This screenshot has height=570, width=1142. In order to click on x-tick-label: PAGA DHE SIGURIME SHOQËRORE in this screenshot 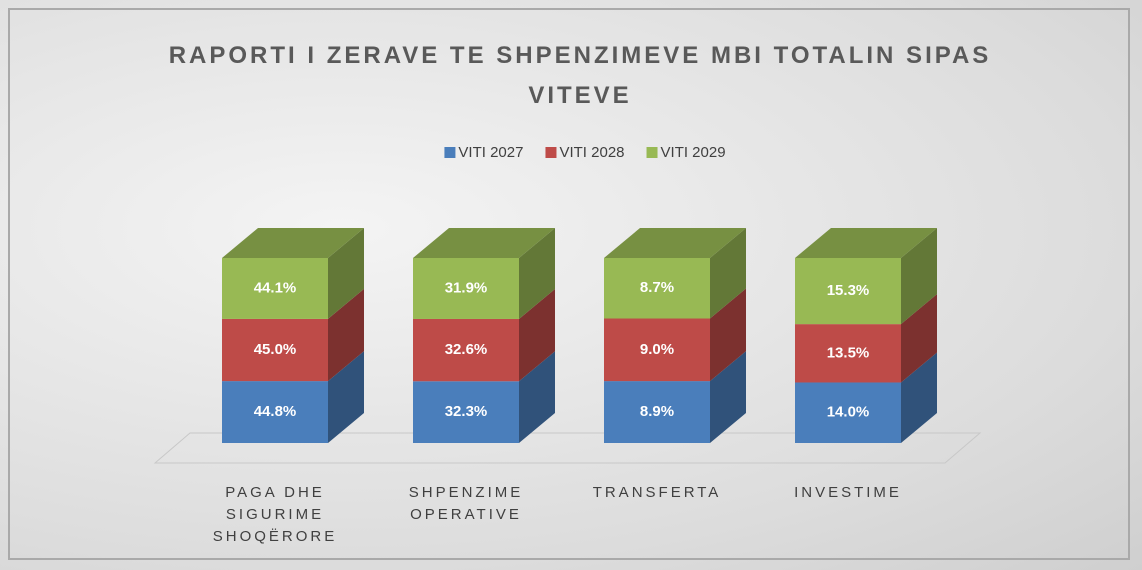, I will do `click(275, 514)`.